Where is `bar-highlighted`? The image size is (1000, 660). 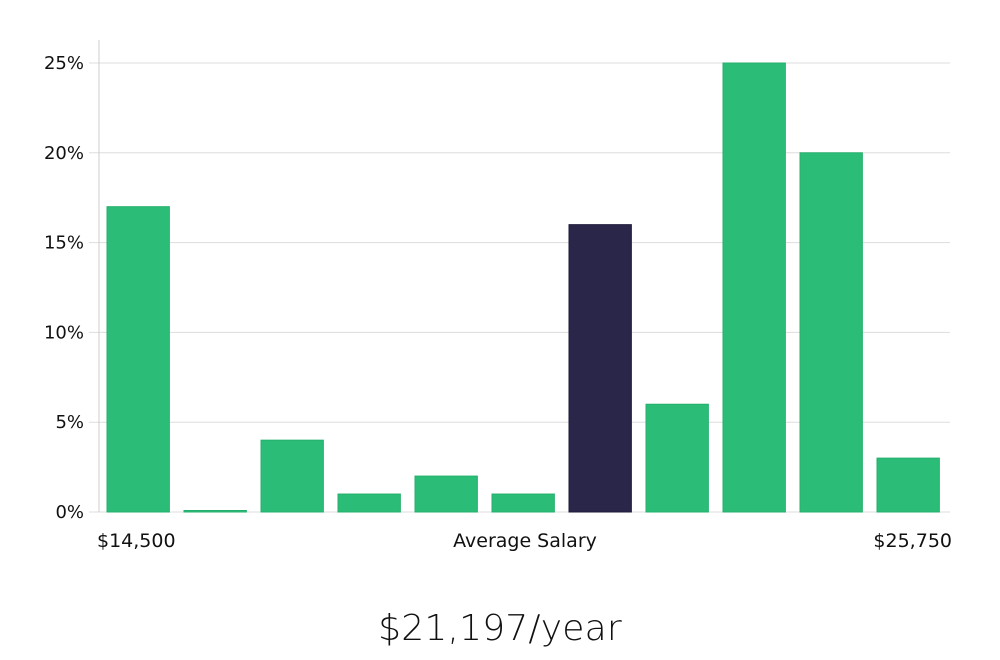 bar-highlighted is located at coordinates (600, 368).